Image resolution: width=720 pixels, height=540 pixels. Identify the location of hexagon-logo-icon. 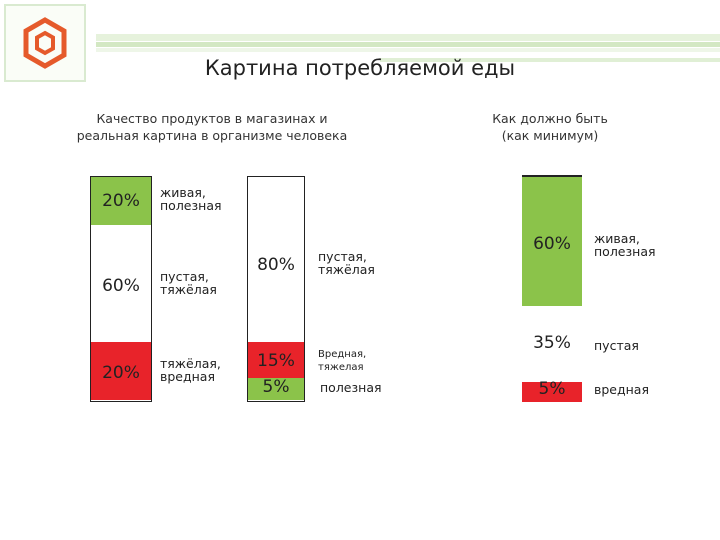
(45, 43).